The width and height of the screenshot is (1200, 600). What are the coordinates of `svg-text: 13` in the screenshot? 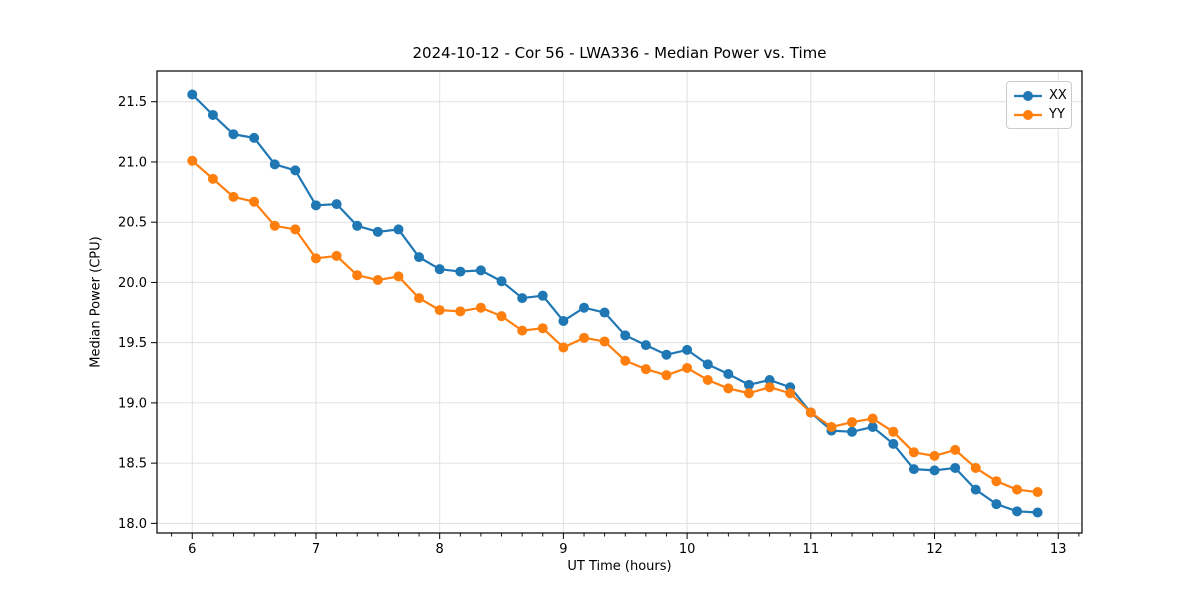 It's located at (1058, 549).